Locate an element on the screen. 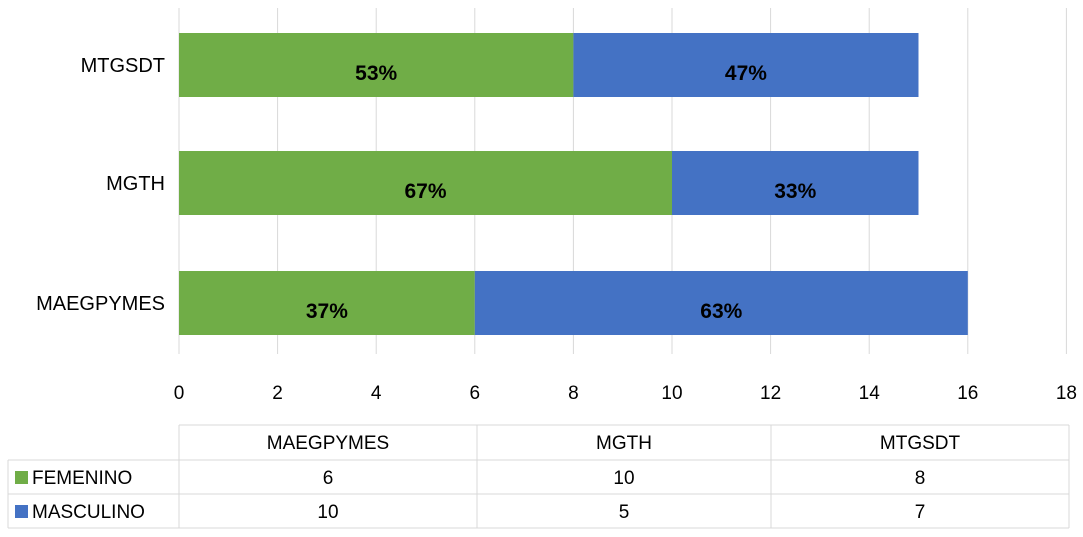 The image size is (1083, 537). x-tick-label: 2 is located at coordinates (277, 393).